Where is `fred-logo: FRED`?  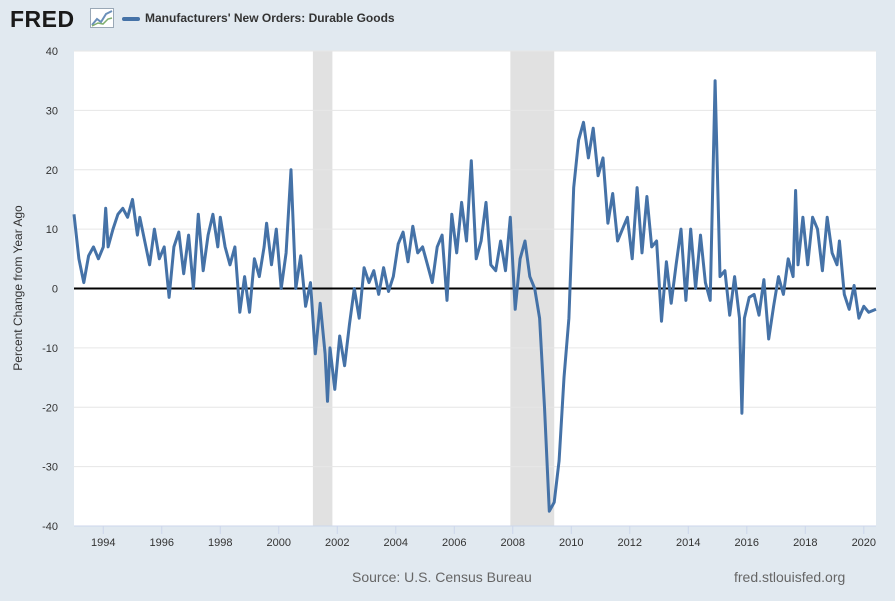
fred-logo: FRED is located at coordinates (42, 19).